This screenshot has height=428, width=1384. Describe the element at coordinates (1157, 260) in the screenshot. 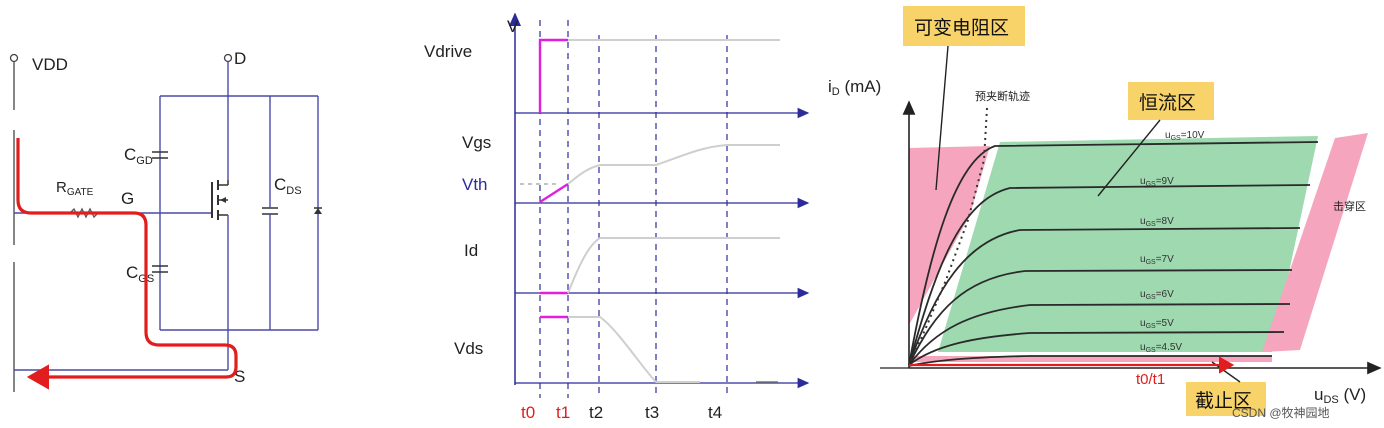

I see `curve-label: uGS=7V` at that location.